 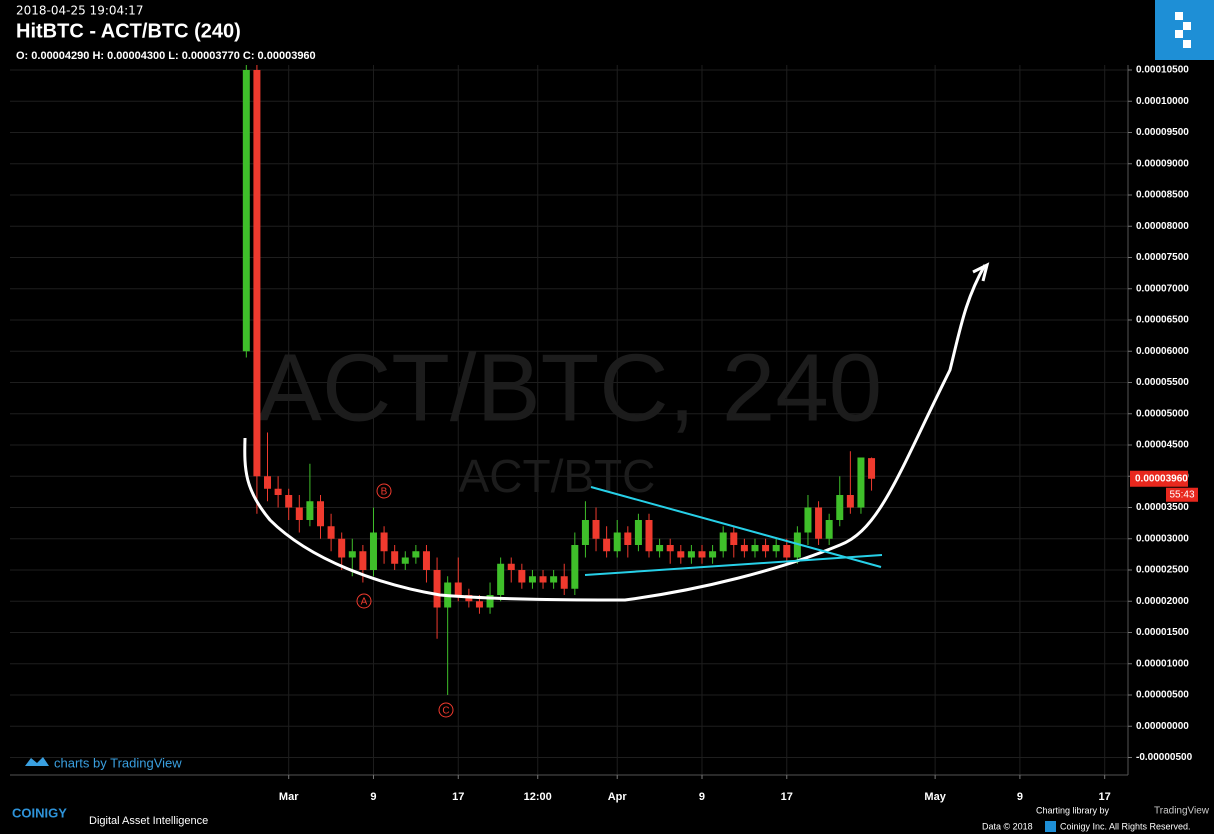 I want to click on y-tick-label: 0.00006000, so click(x=1162, y=351).